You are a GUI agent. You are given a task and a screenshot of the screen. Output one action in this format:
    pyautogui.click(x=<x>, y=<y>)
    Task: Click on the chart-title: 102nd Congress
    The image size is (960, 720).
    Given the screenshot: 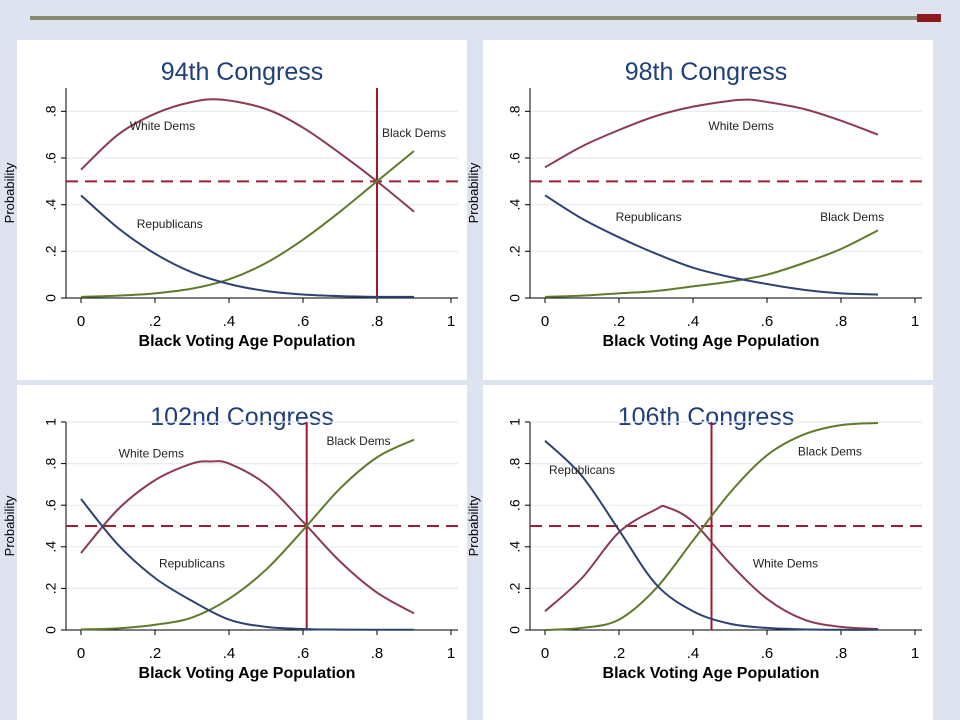 What is the action you would take?
    pyautogui.click(x=241, y=417)
    